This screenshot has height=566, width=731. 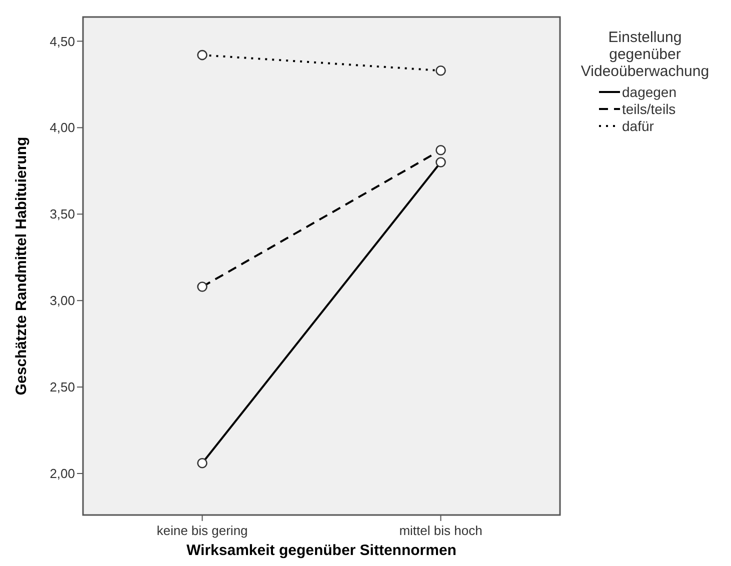 I want to click on y-tick-label: 3,00, so click(x=62, y=300).